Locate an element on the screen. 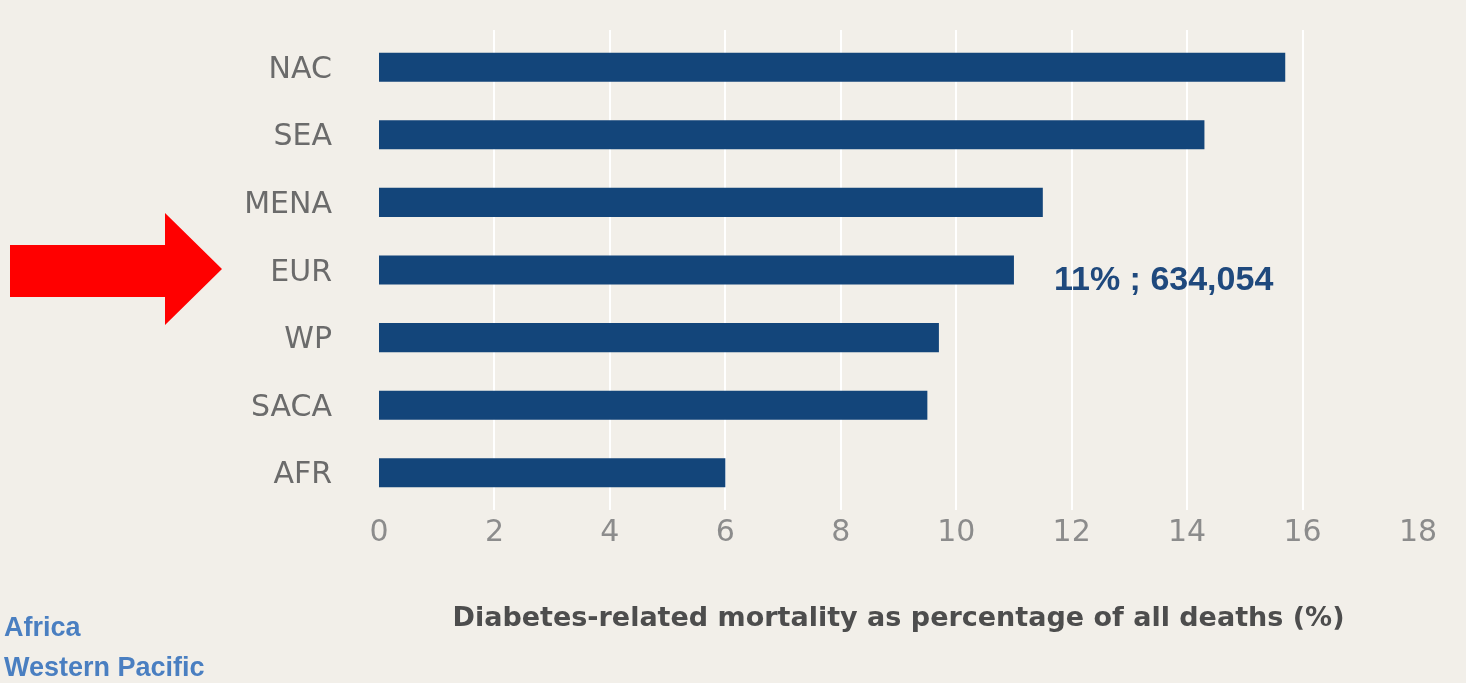 Image resolution: width=1466 pixels, height=683 pixels. text: Western Pacific is located at coordinates (104, 667).